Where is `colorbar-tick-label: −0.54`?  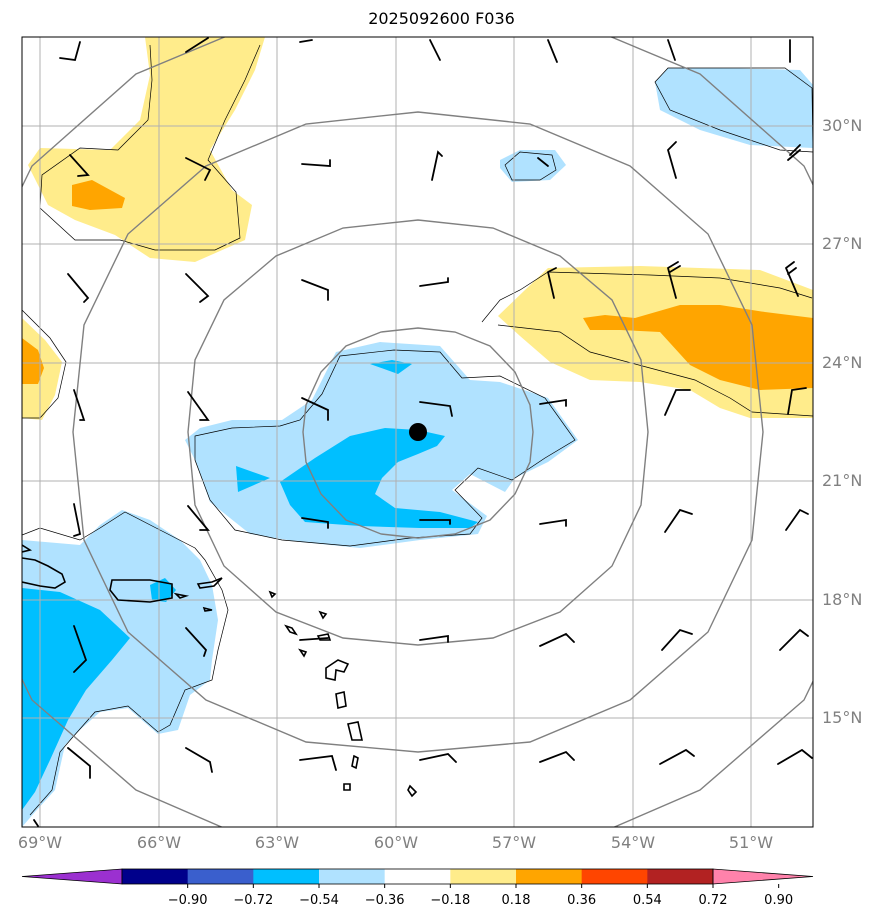 colorbar-tick-label: −0.54 is located at coordinates (319, 900).